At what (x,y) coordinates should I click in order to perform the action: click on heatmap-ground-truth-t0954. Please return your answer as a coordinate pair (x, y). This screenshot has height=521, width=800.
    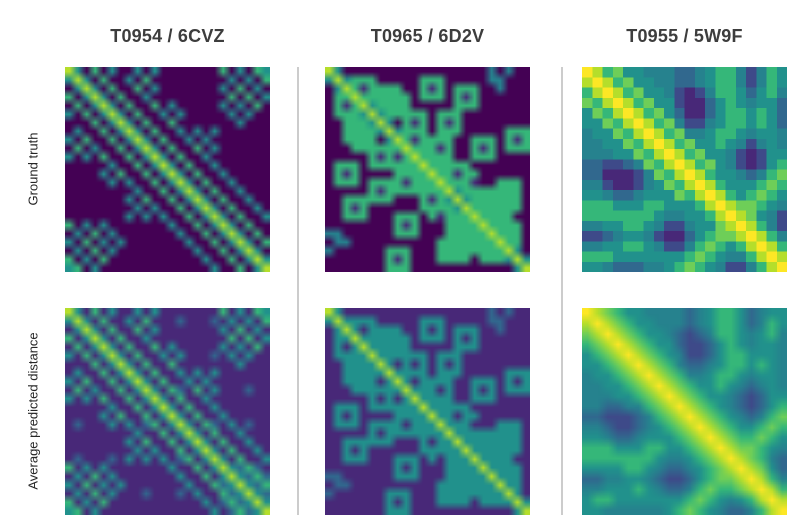
    Looking at the image, I should click on (167, 169).